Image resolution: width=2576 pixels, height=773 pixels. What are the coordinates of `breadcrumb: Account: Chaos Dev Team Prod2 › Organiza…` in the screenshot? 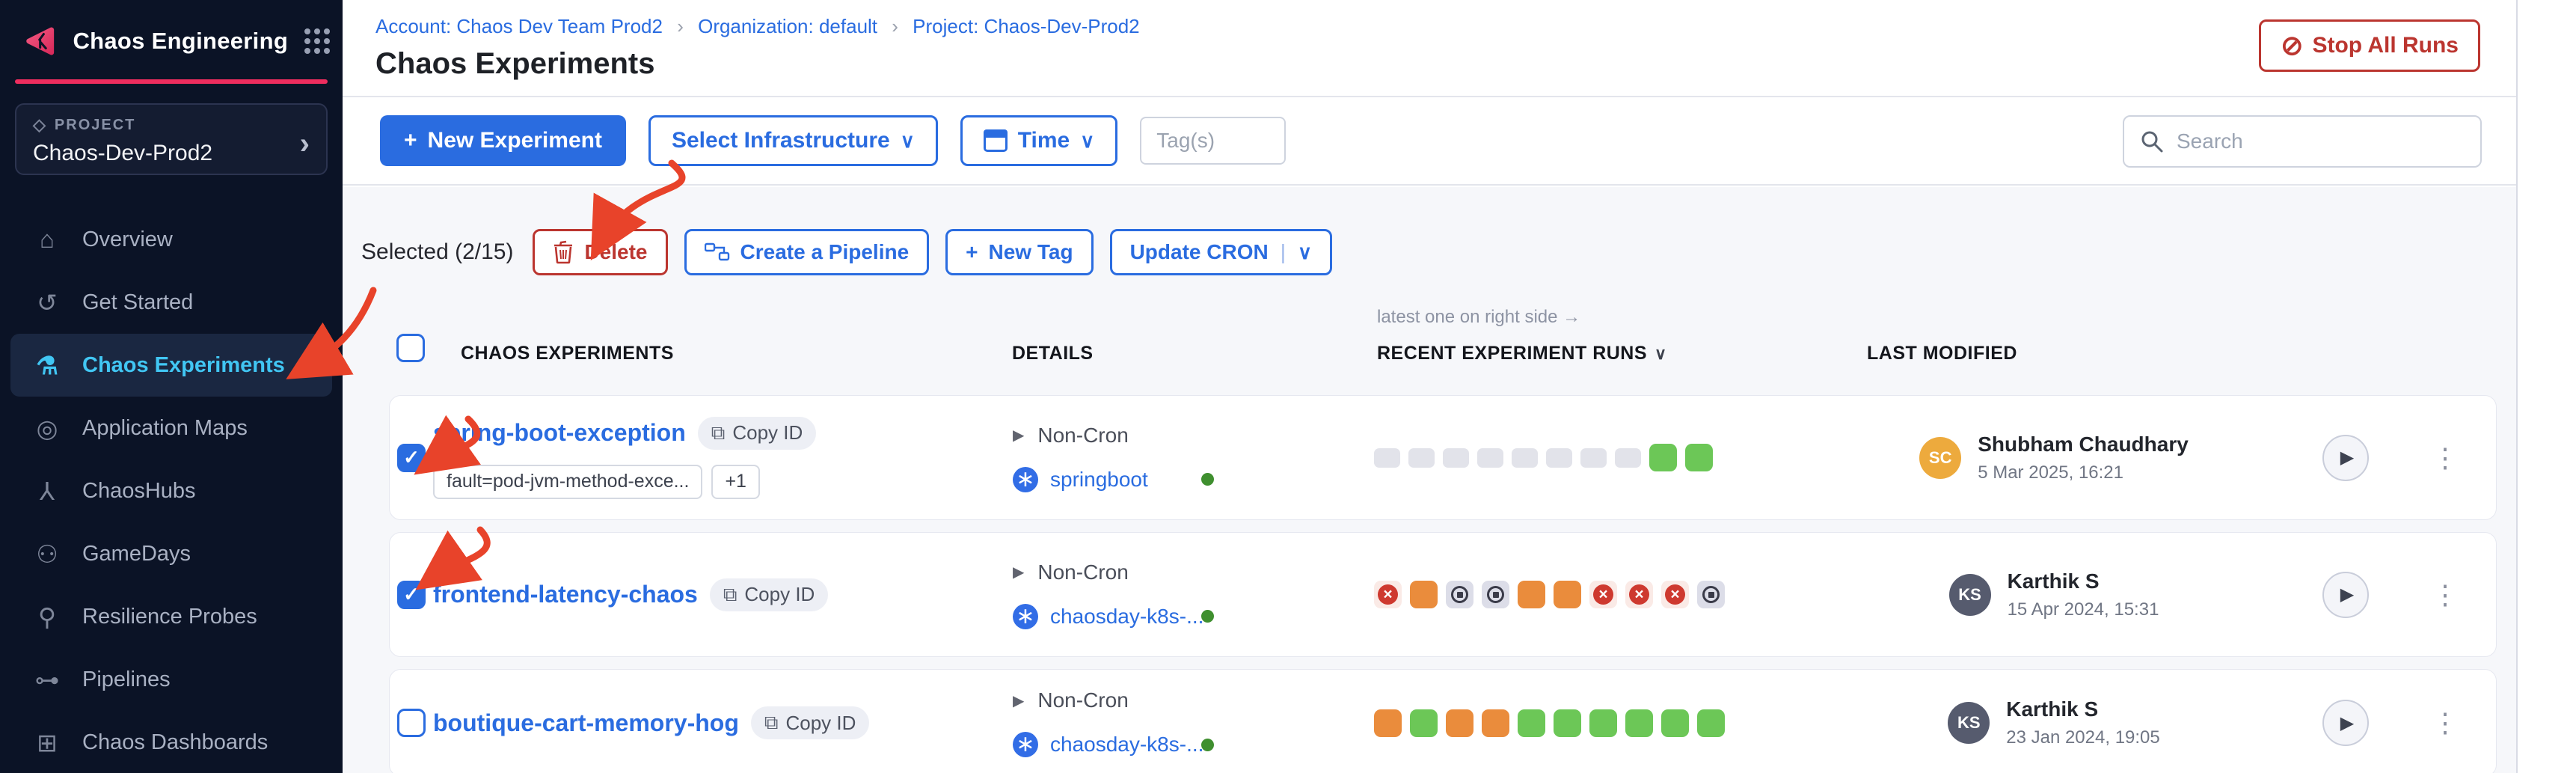 It's located at (1445, 26).